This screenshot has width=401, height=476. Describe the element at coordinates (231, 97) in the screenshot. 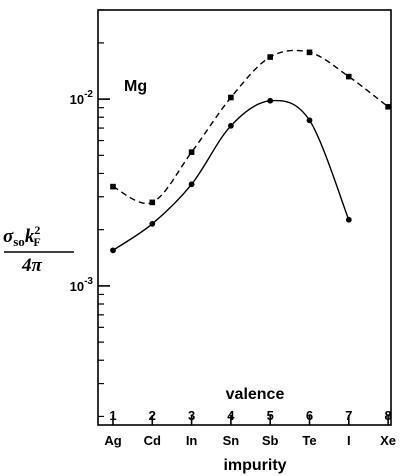

I see `data-point-s0-sn` at that location.